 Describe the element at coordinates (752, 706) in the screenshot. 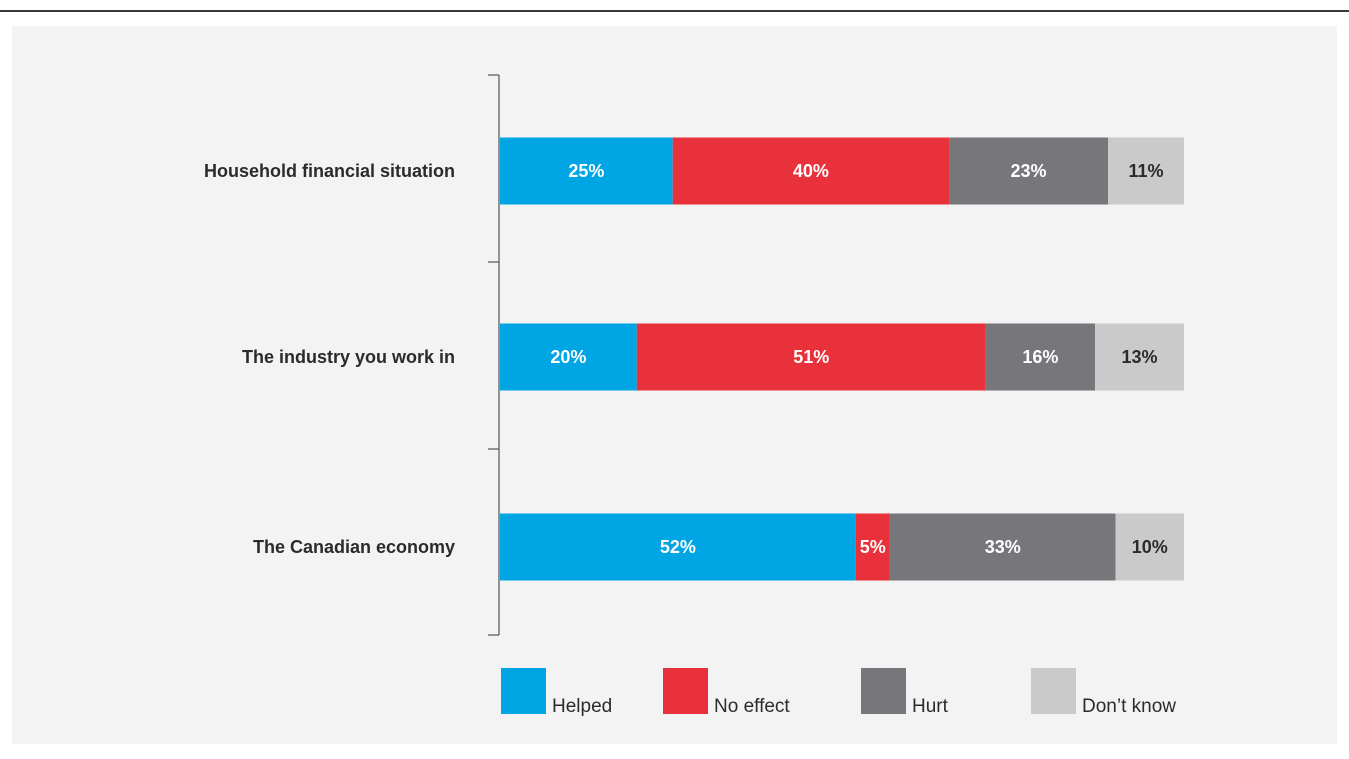

I see `legend-label-no-effect: No effect` at that location.